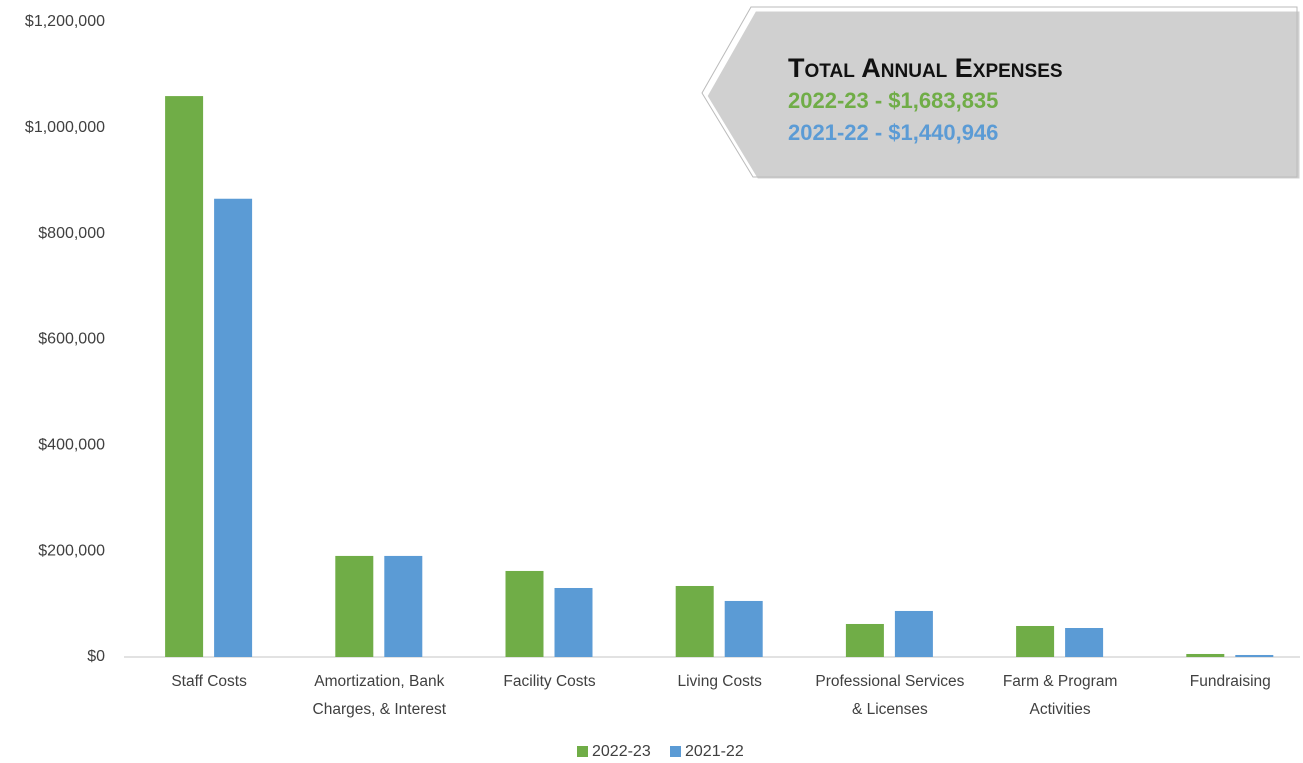  I want to click on annotation-line: 2022-23 - $1,683,835, so click(893, 100).